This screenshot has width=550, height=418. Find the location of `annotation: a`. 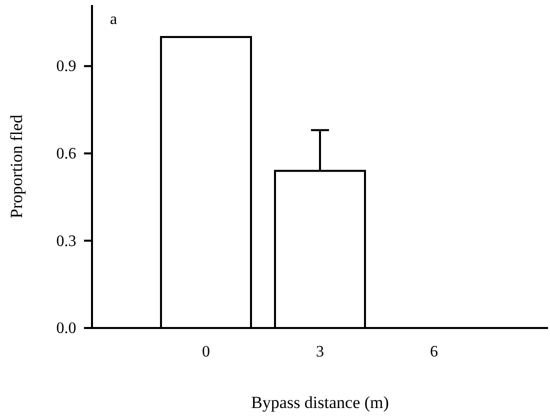

annotation: a is located at coordinates (114, 19).